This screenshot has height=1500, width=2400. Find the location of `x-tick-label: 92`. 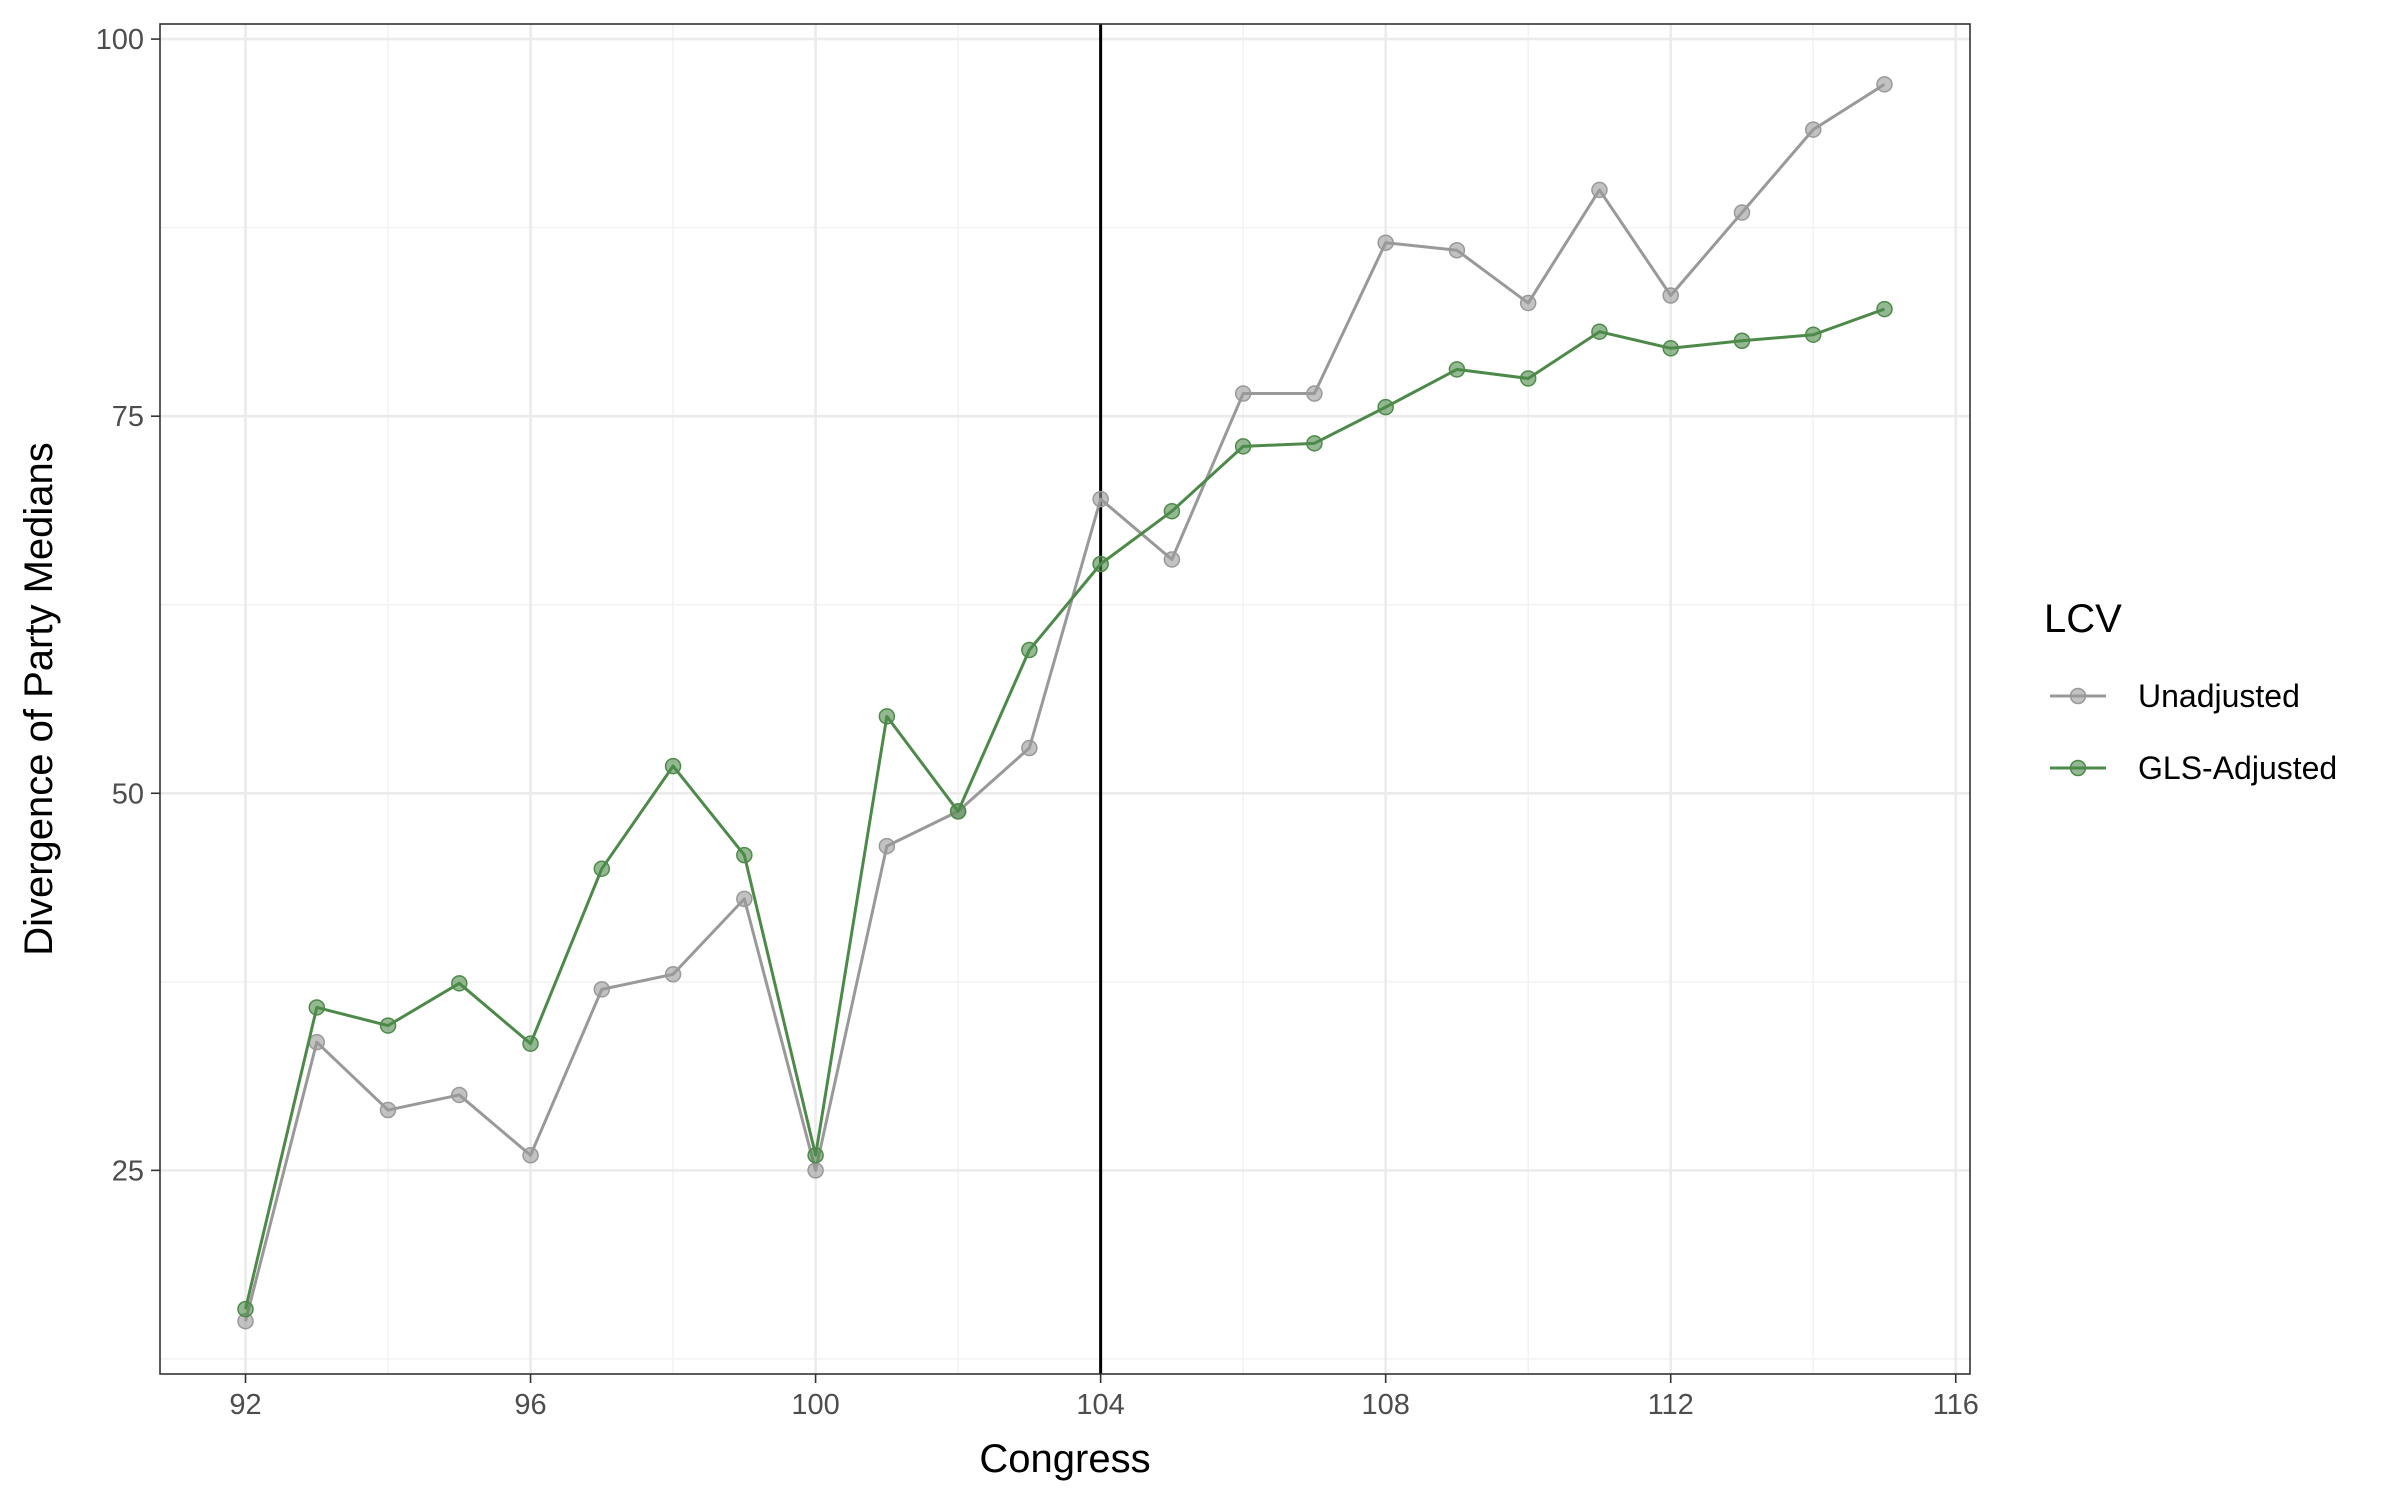

x-tick-label: 92 is located at coordinates (245, 1405).